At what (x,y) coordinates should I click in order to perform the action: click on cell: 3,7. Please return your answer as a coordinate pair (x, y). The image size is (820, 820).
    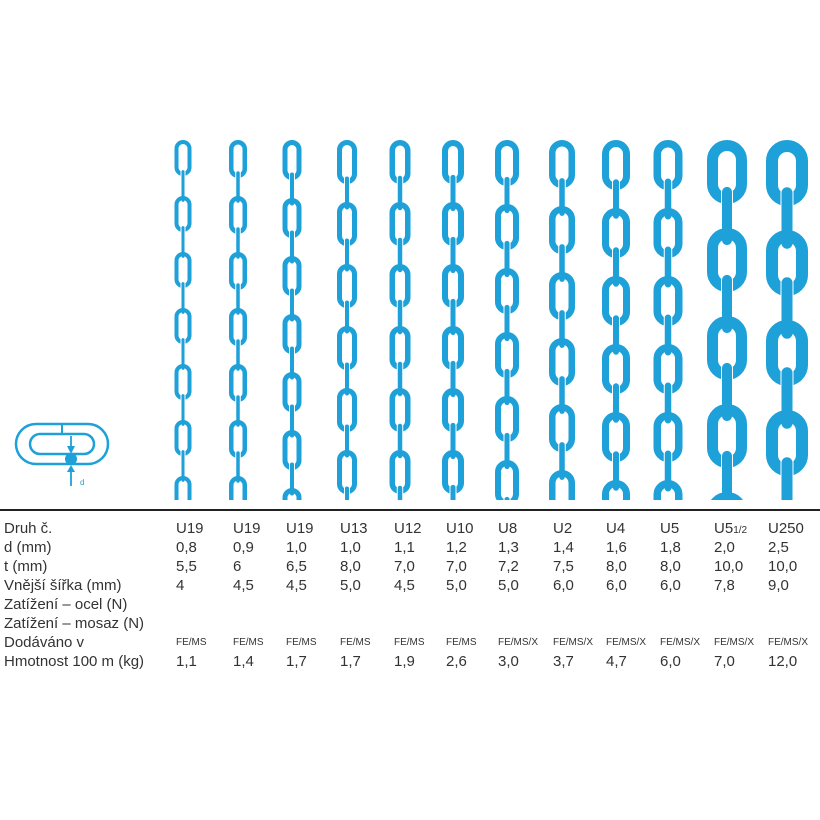
    Looking at the image, I should click on (563, 661).